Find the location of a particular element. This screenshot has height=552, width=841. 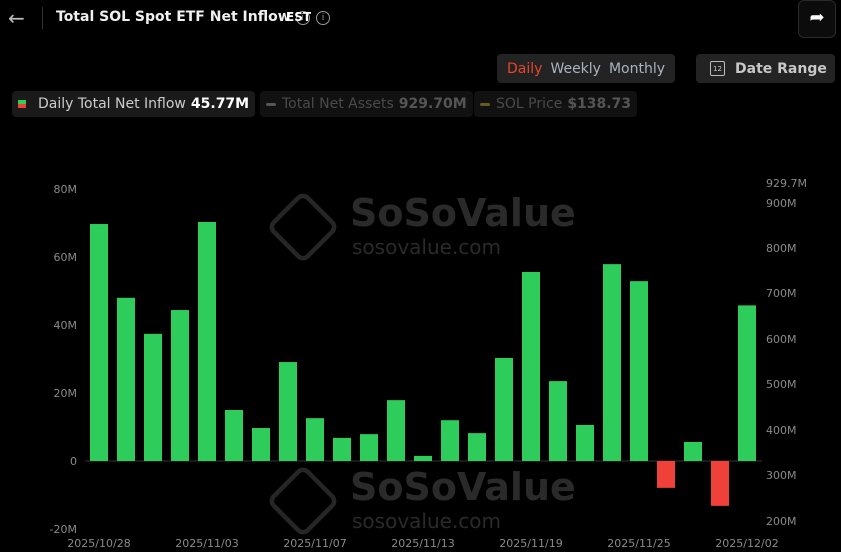

share-button: ➦ is located at coordinates (817, 19).